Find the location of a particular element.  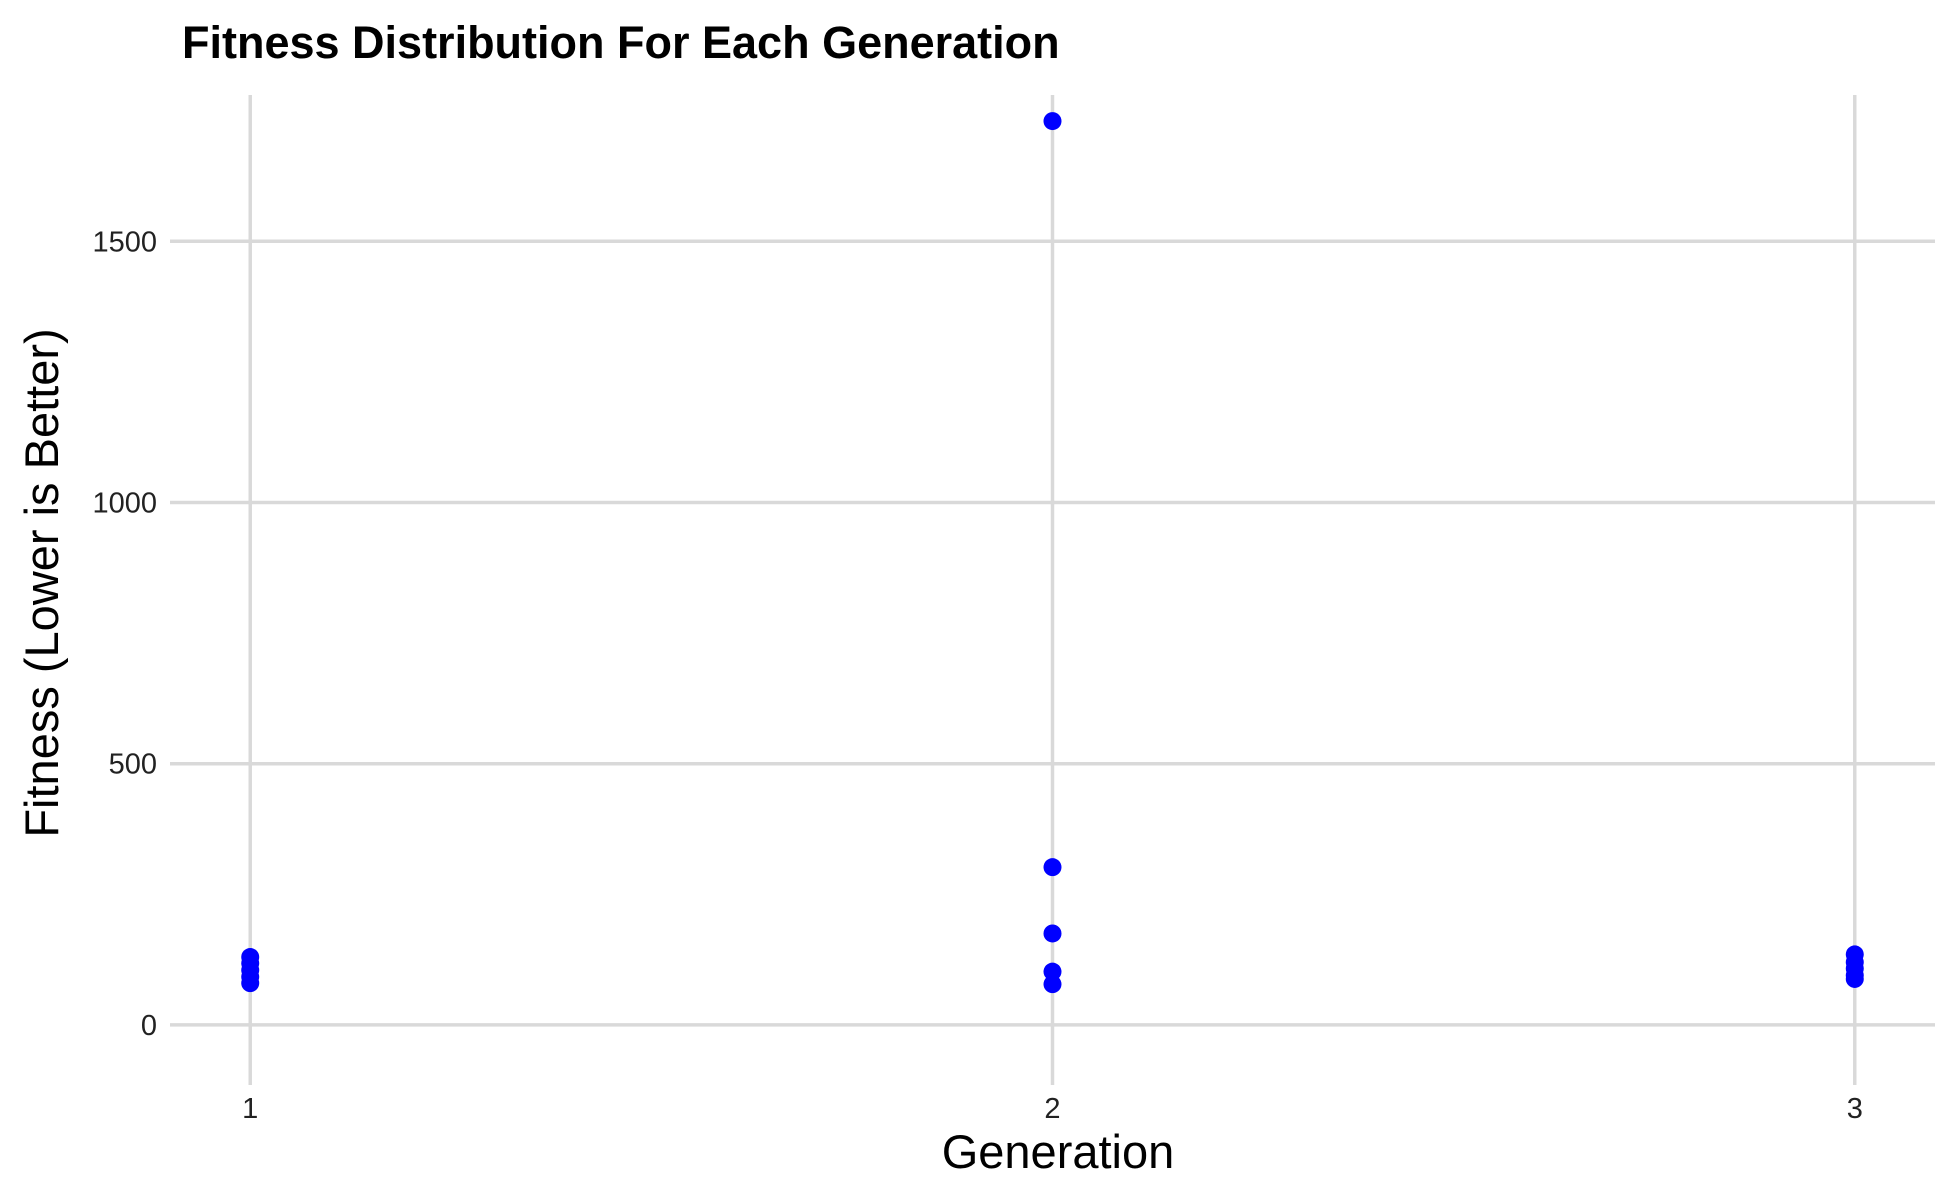

y-axis-title: Fitness (Lower is Better) is located at coordinates (41, 582).